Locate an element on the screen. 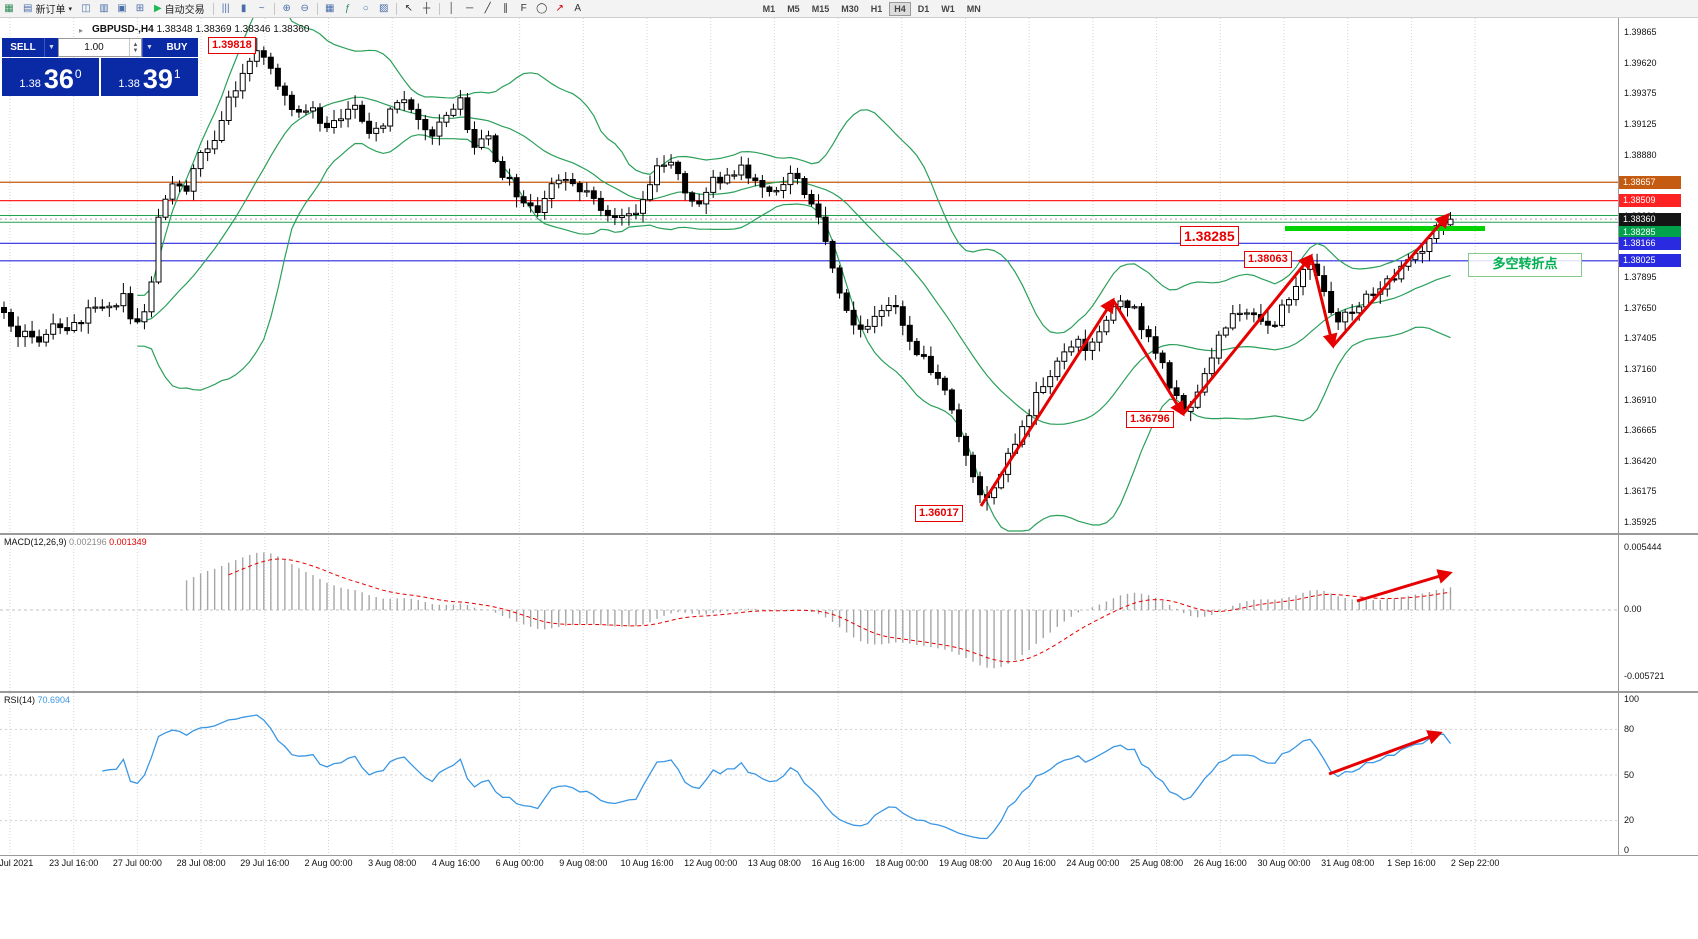 Image resolution: width=1698 pixels, height=939 pixels. arrows-icon: ↗ is located at coordinates (559, 8).